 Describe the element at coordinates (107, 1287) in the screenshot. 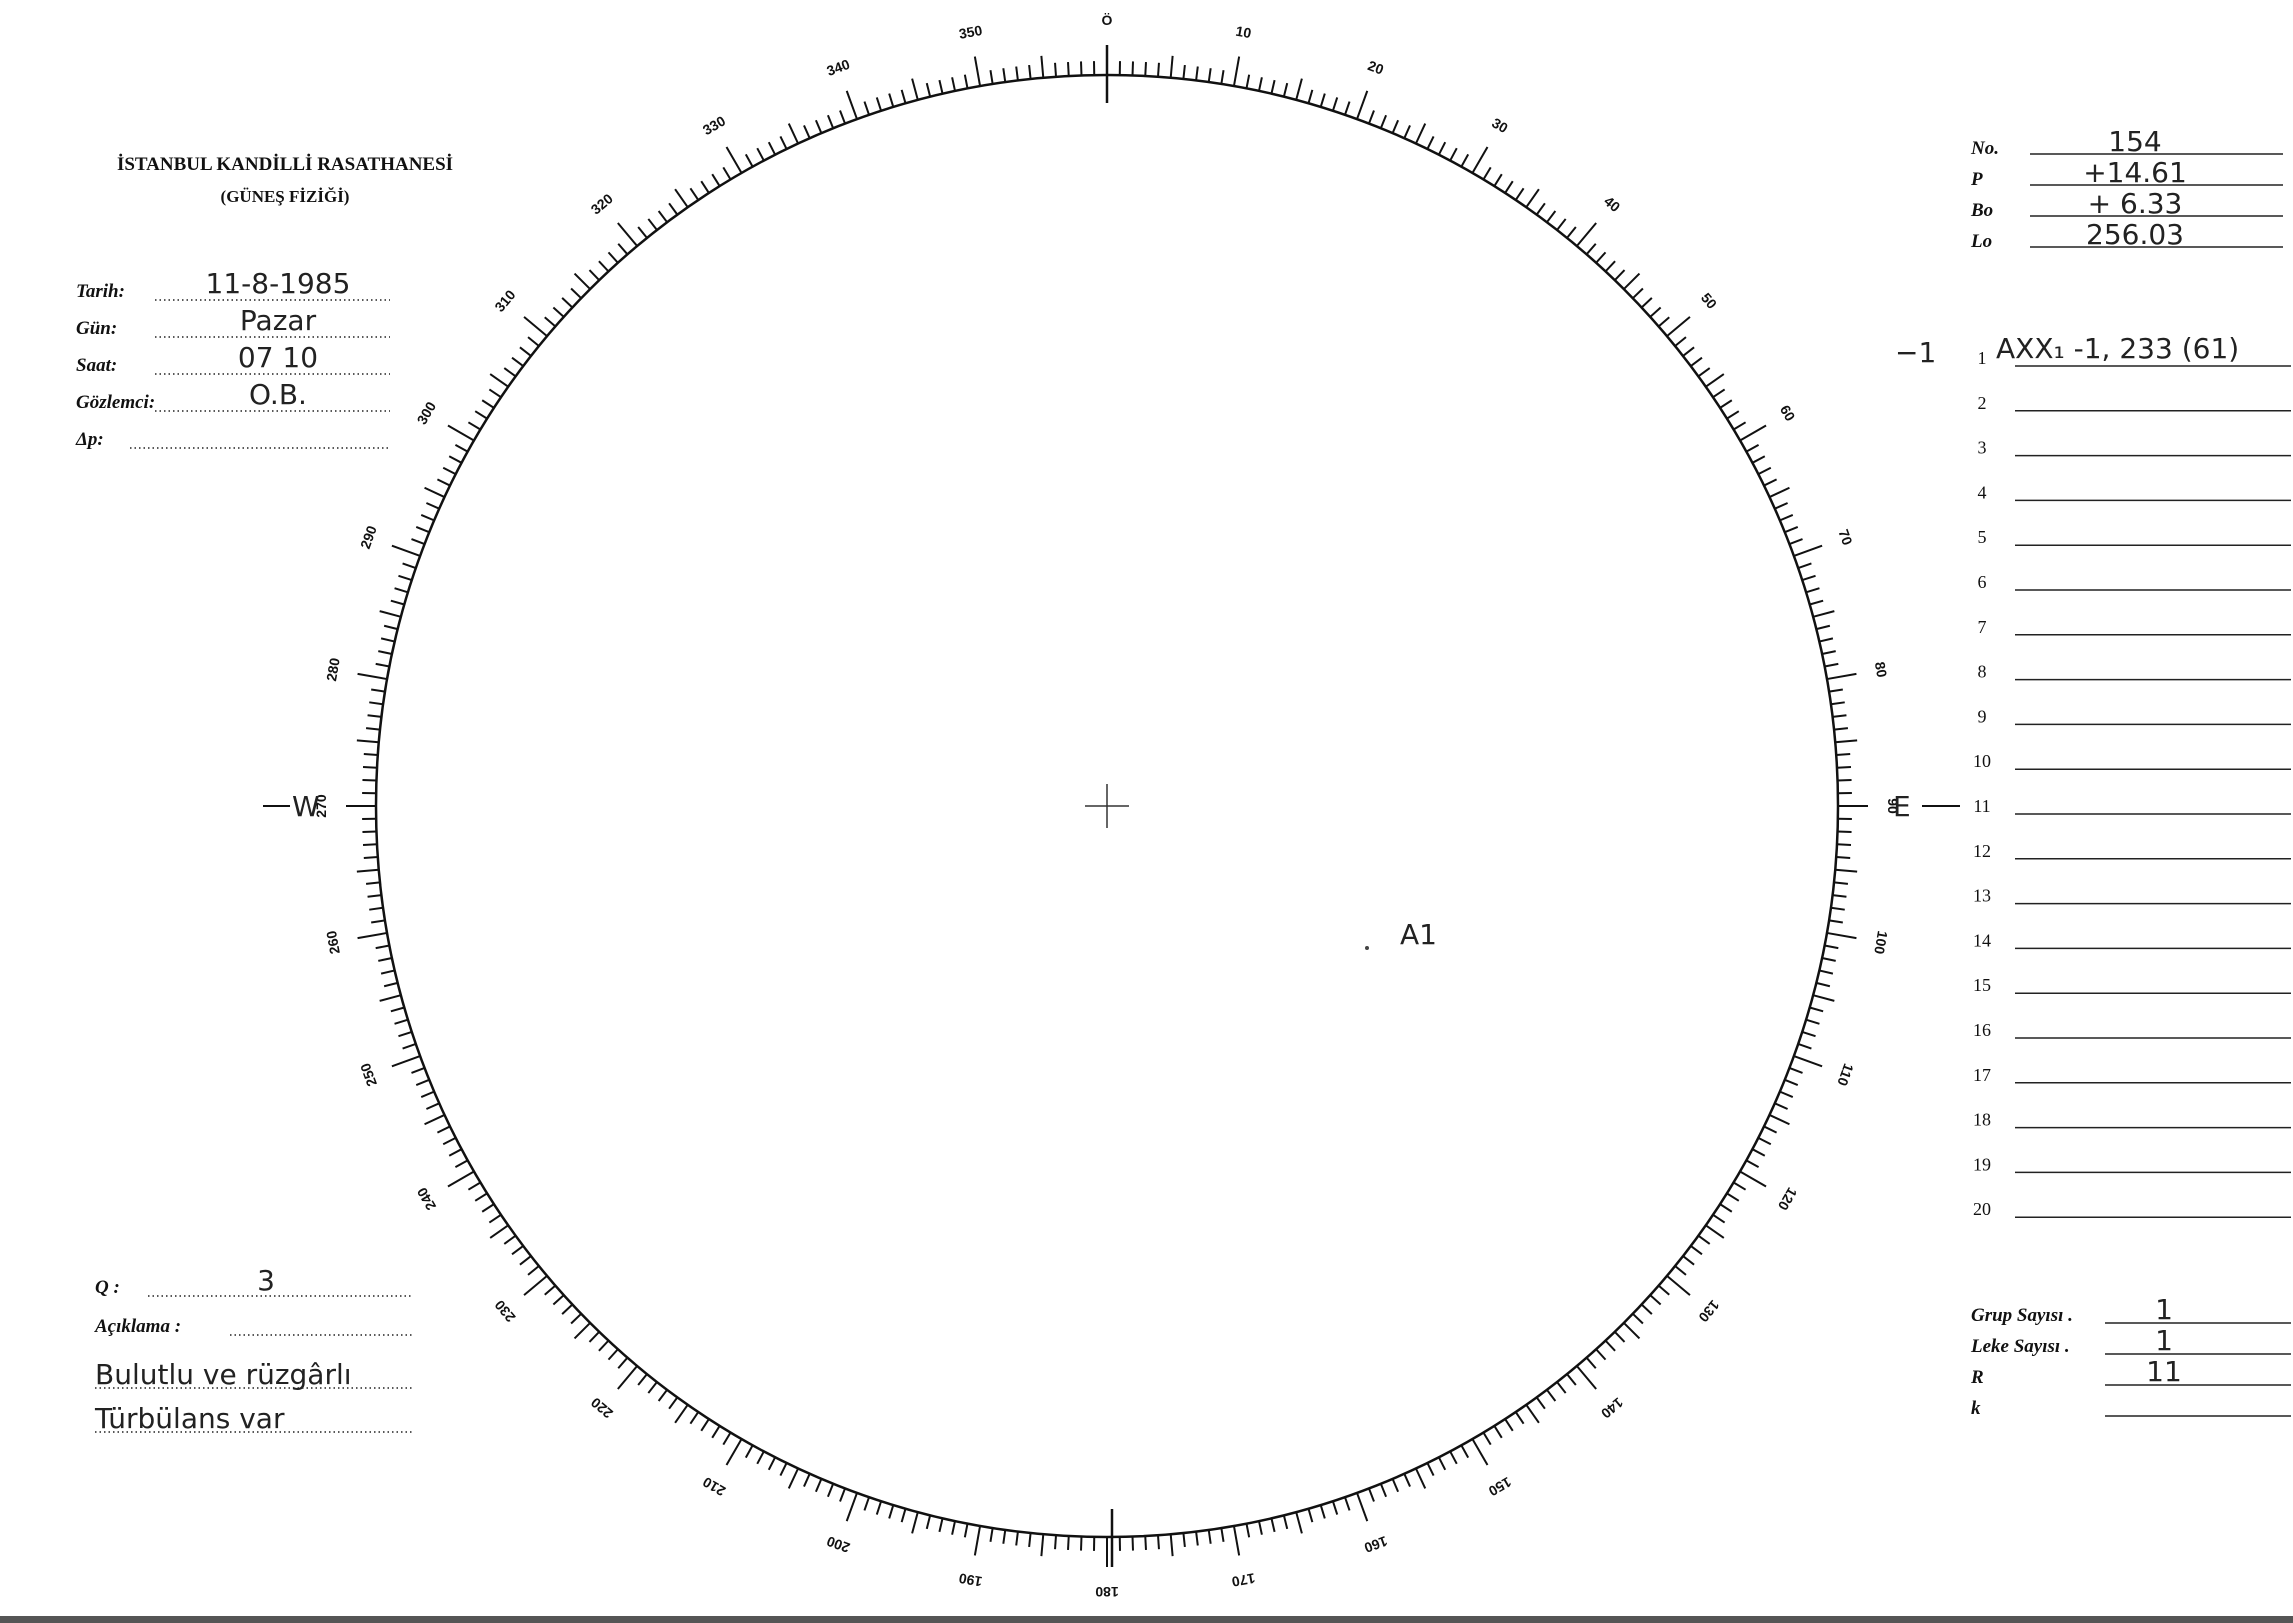

I see `q-label: Q :` at that location.